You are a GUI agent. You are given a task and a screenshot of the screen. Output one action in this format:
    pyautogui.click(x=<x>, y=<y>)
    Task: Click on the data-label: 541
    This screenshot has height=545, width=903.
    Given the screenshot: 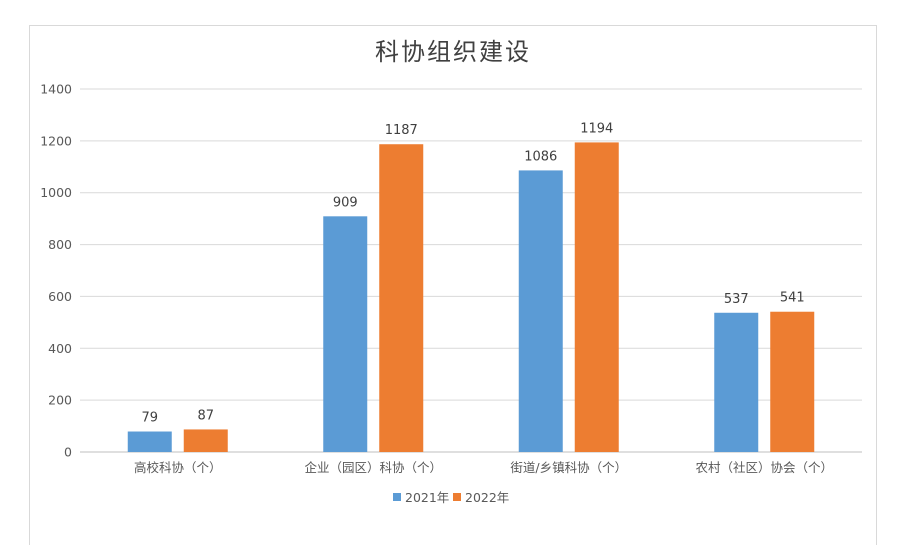 What is the action you would take?
    pyautogui.click(x=792, y=298)
    